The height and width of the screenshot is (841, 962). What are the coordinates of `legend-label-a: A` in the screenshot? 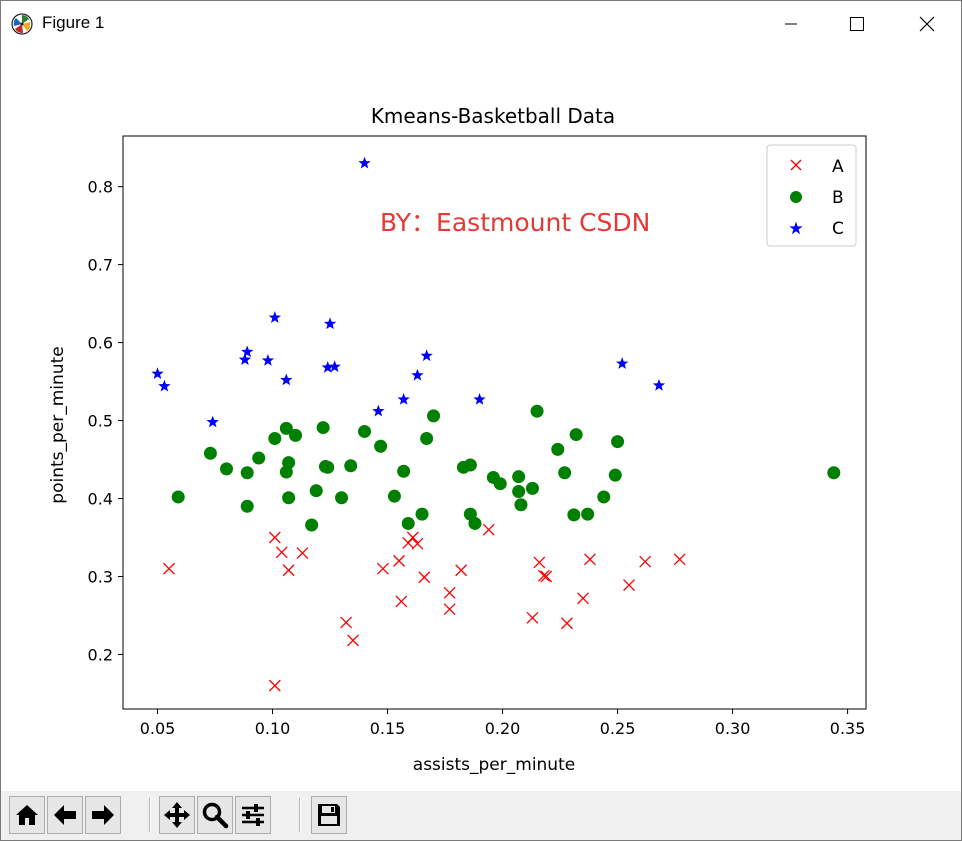 It's located at (838, 167).